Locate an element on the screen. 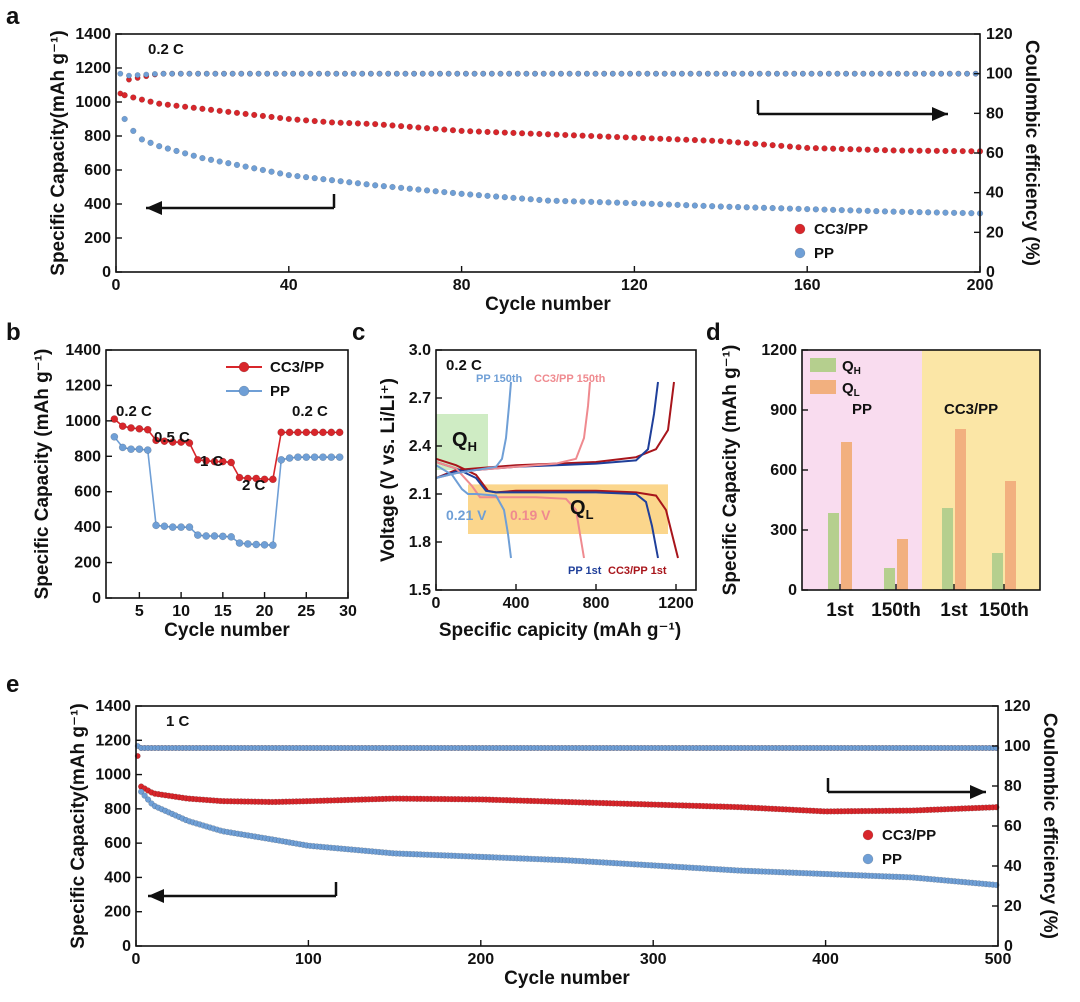  panel-c-curve-pp1_dis is located at coordinates (547, 510).